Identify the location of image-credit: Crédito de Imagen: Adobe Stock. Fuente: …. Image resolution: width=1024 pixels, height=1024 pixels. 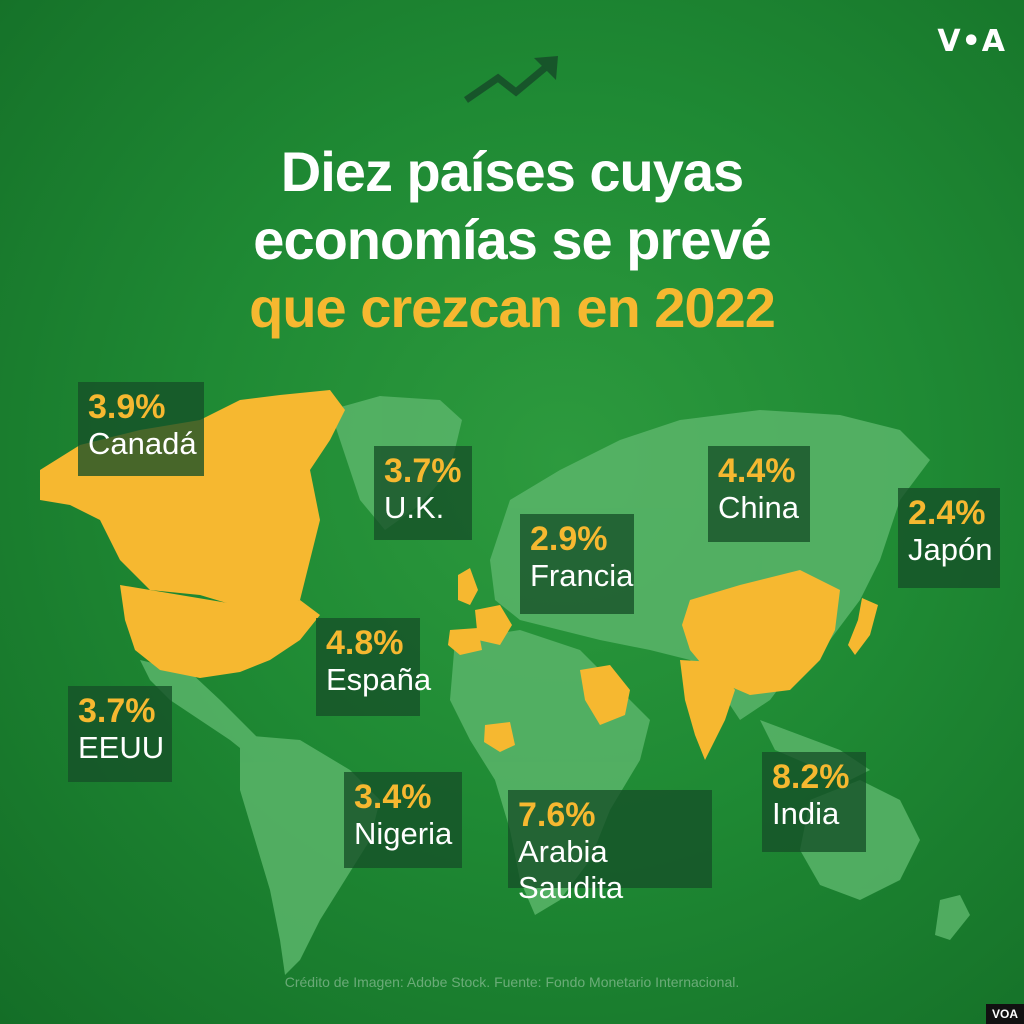
(512, 982).